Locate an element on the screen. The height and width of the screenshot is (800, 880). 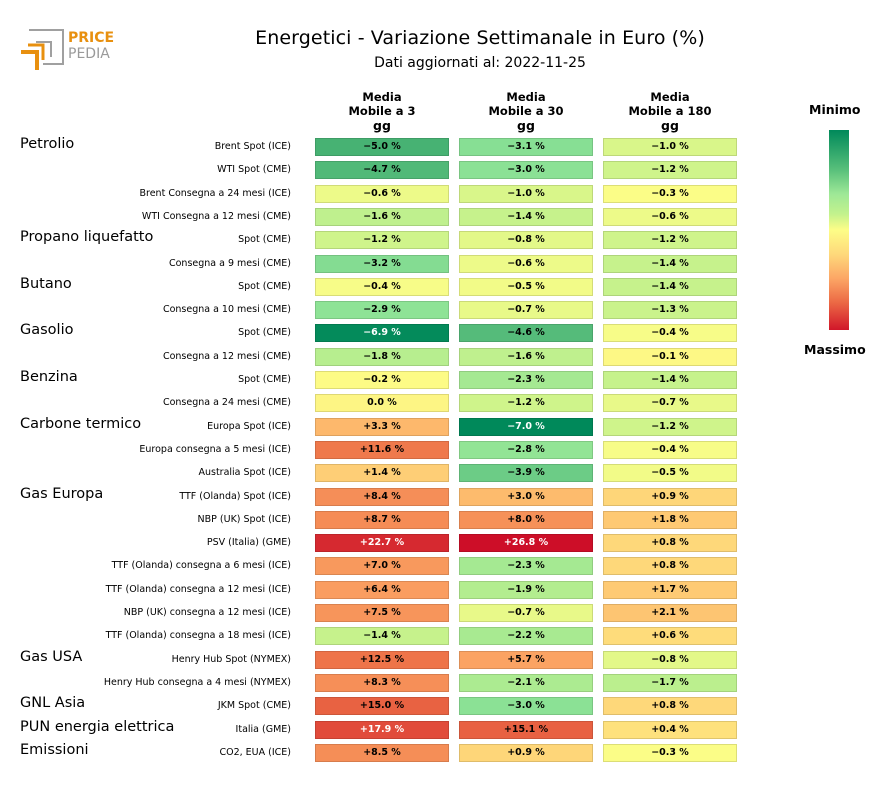
column-header-line: Mobile a 180 is located at coordinates (670, 111).